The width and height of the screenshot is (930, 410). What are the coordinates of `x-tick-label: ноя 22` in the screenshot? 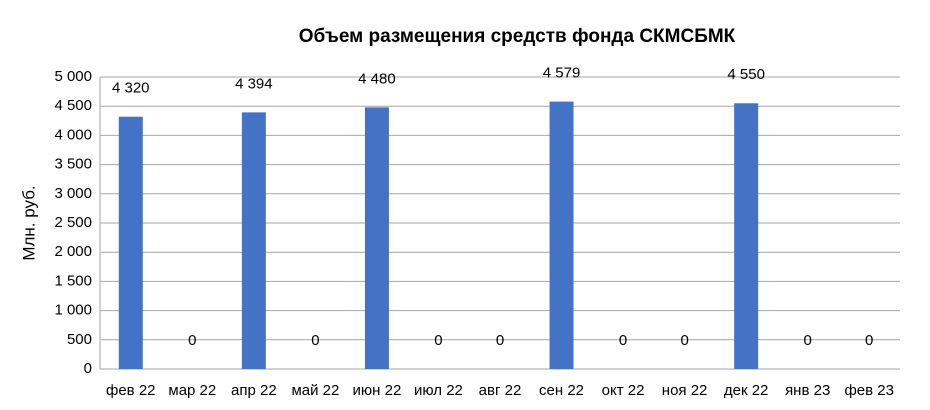 It's located at (685, 390).